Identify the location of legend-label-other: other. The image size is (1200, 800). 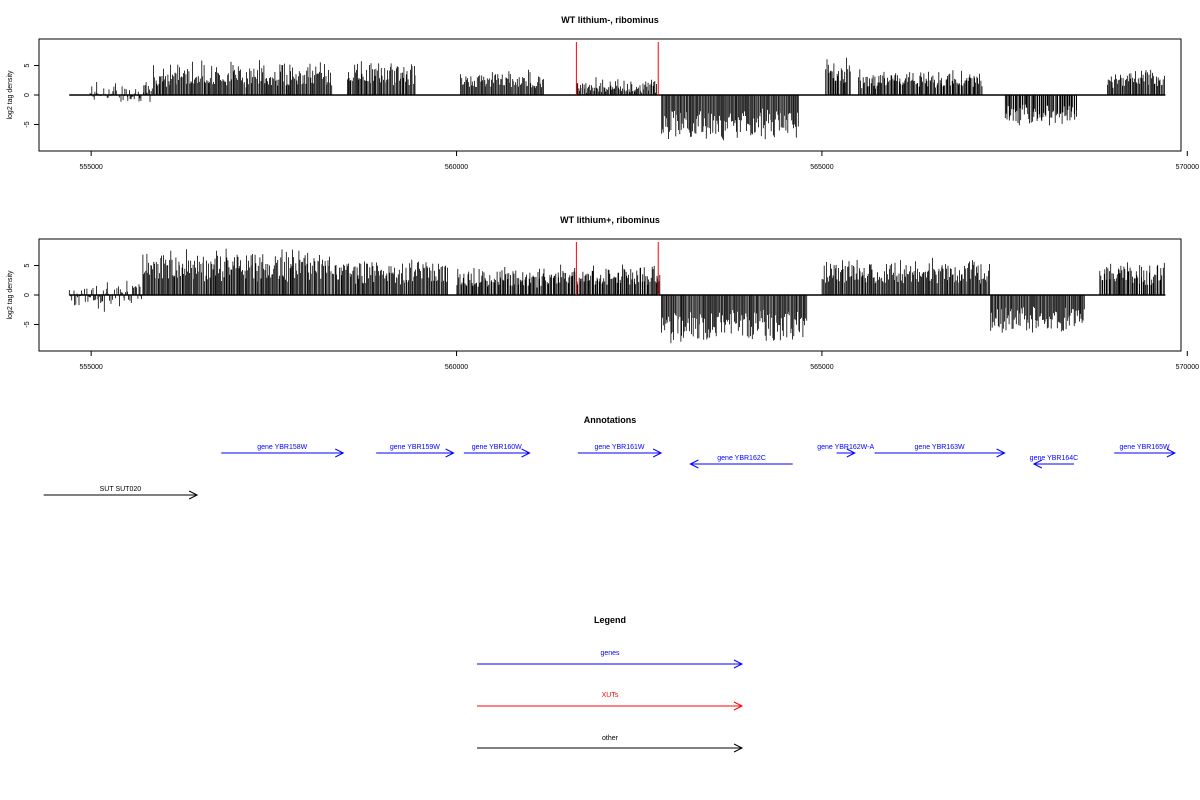
(610, 738).